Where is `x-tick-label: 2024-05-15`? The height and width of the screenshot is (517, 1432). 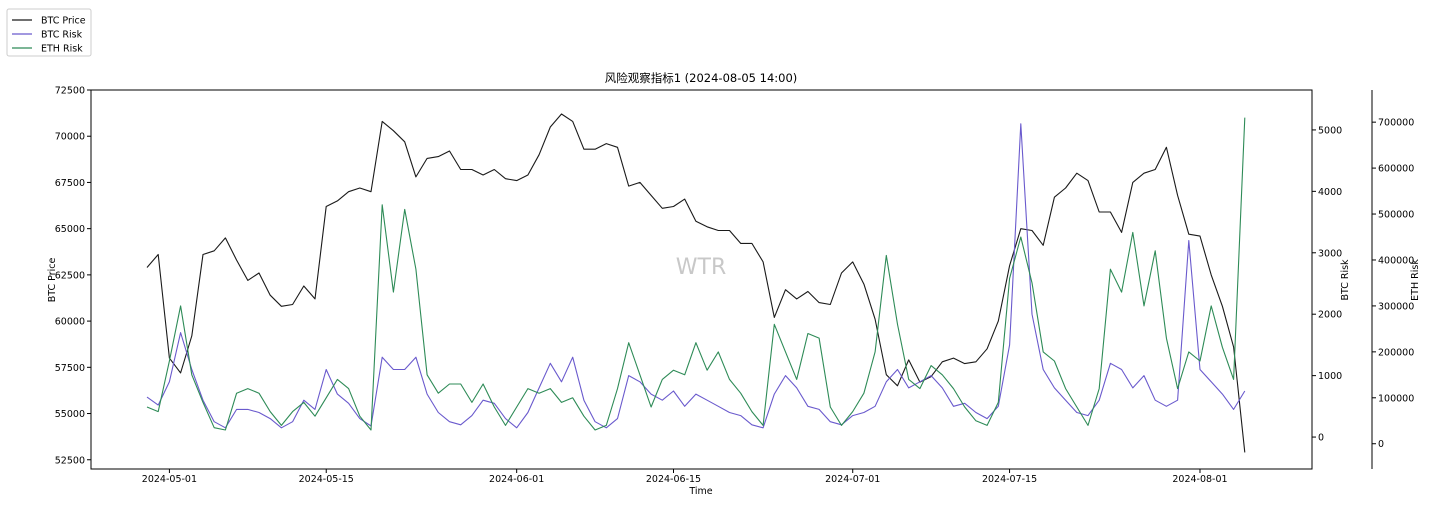
x-tick-label: 2024-05-15 is located at coordinates (326, 479).